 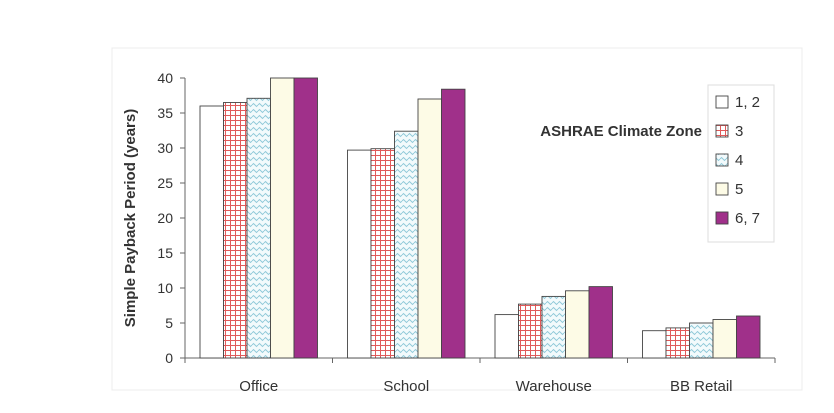 What do you see at coordinates (406, 386) in the screenshot?
I see `x-category-label: School` at bounding box center [406, 386].